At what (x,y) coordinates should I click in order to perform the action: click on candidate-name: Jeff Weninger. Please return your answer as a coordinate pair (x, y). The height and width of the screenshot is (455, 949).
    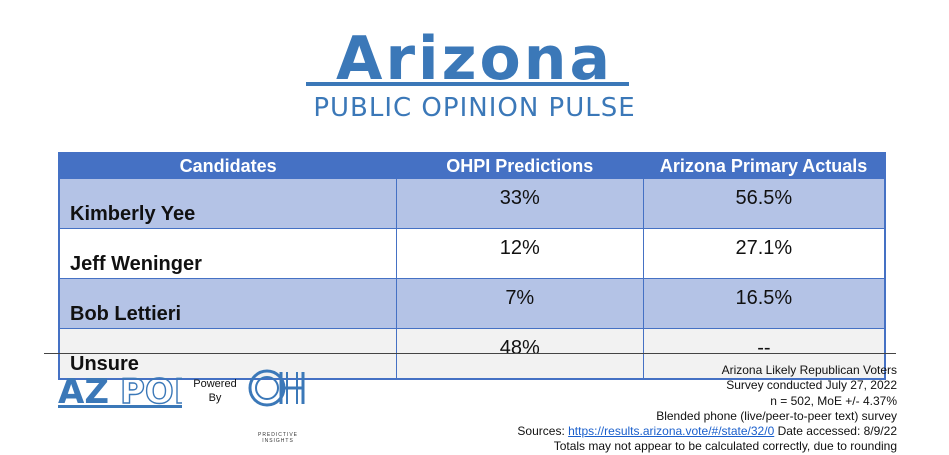
    Looking at the image, I should click on (227, 253).